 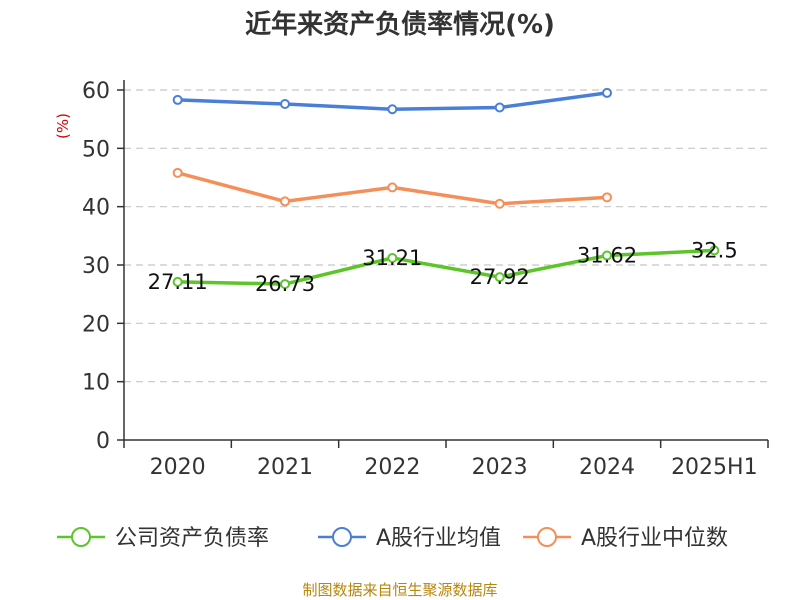 I want to click on legend-label: 公司资产负债率, so click(x=192, y=538).